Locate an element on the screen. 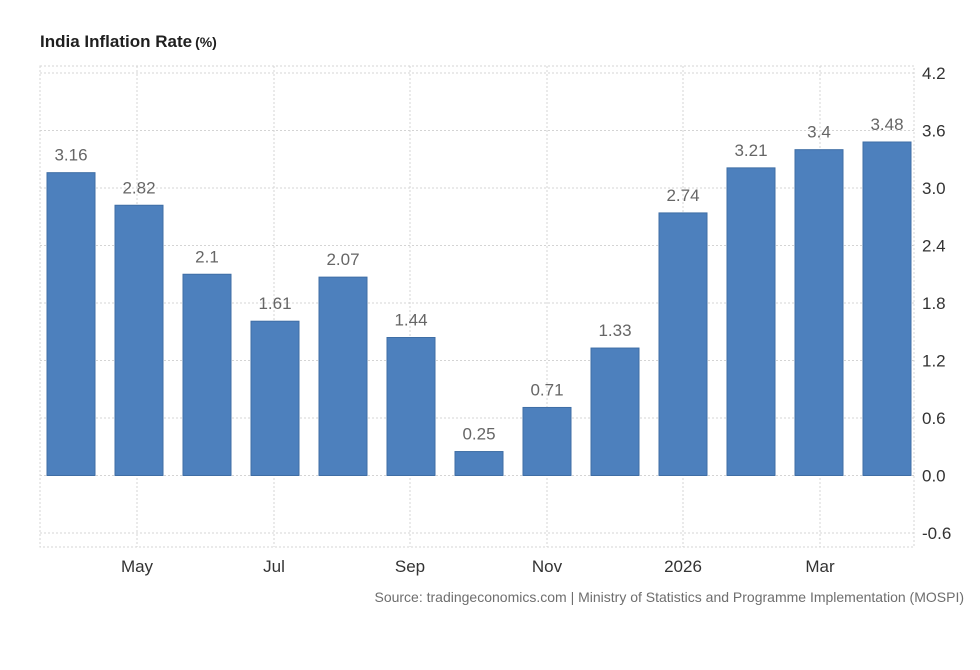 Image resolution: width=980 pixels, height=670 pixels. y-tick-label: 2.4 is located at coordinates (934, 246).